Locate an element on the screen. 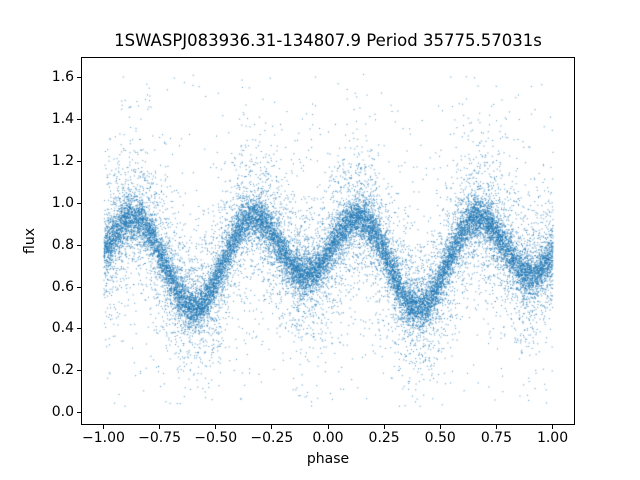 This screenshot has height=480, width=640. x-tick-label: 0.50 is located at coordinates (440, 438).